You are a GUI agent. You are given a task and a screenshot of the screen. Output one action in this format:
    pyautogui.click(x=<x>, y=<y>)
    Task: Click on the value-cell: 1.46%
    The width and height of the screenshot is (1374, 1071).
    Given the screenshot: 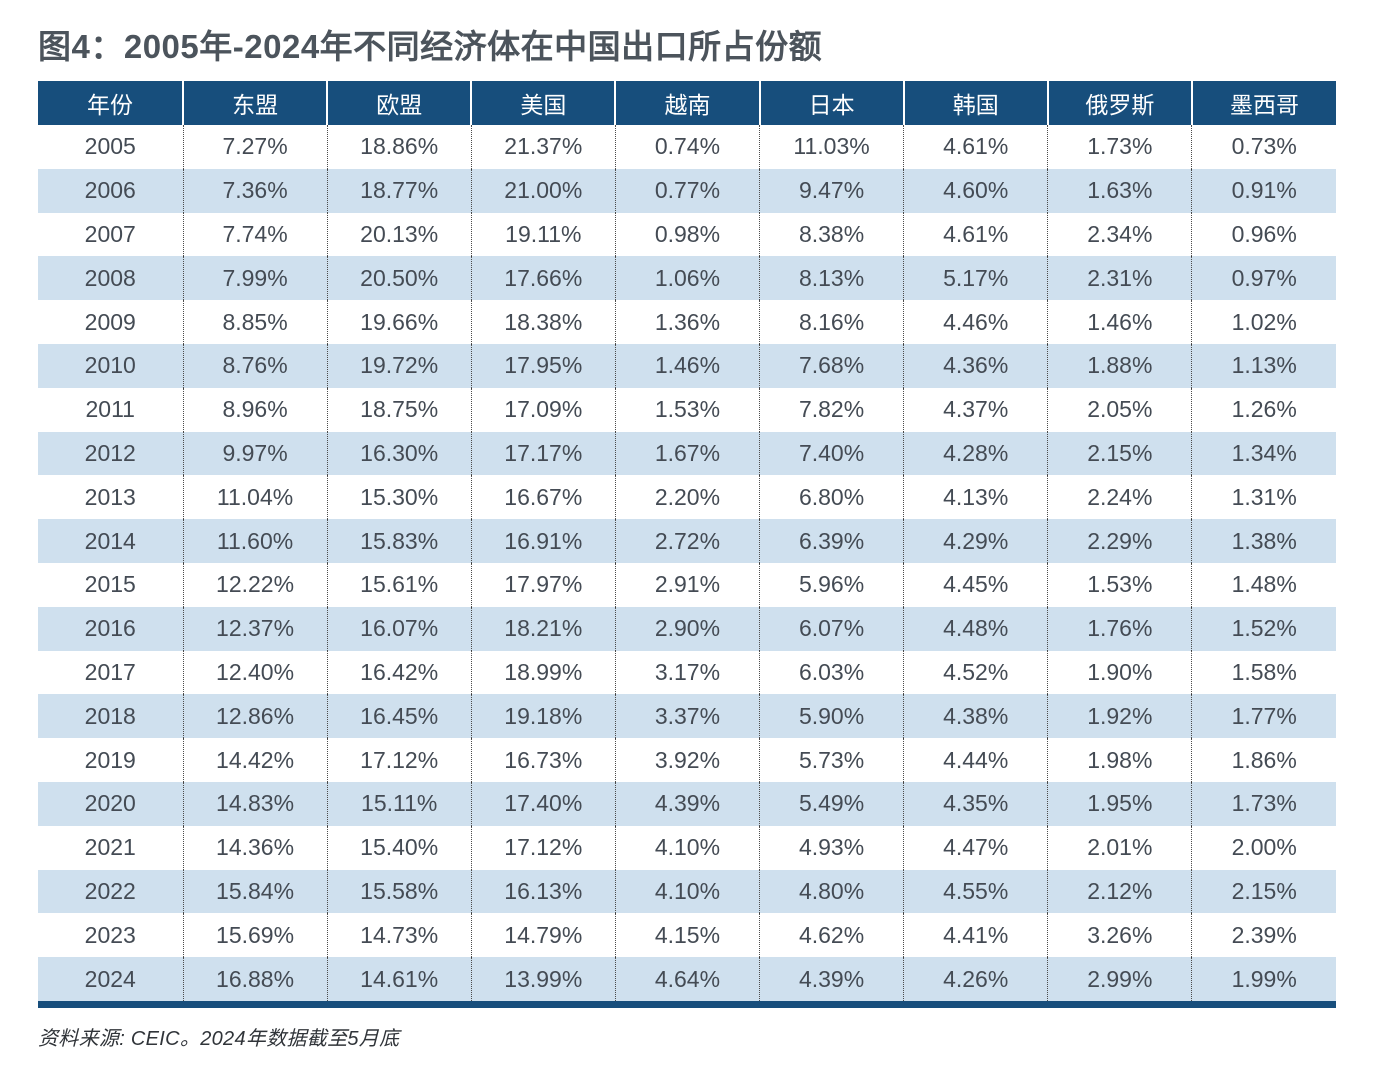 What is the action you would take?
    pyautogui.click(x=687, y=365)
    